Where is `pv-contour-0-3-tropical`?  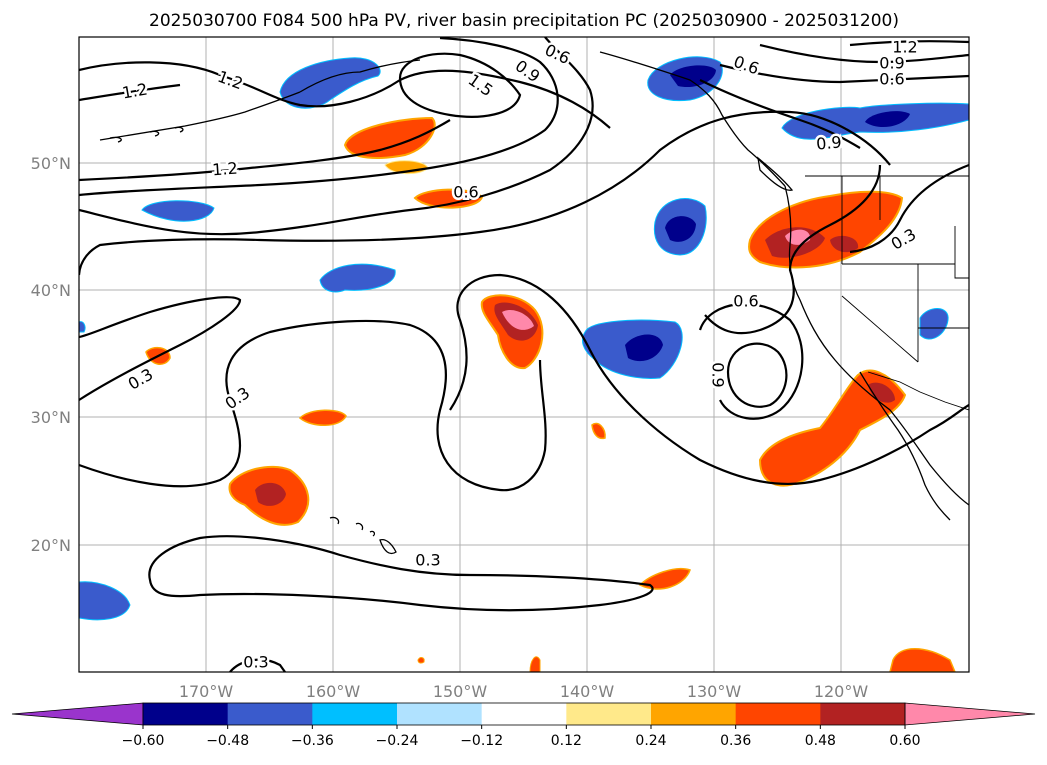
pv-contour-0-3-tropical is located at coordinates (401, 573).